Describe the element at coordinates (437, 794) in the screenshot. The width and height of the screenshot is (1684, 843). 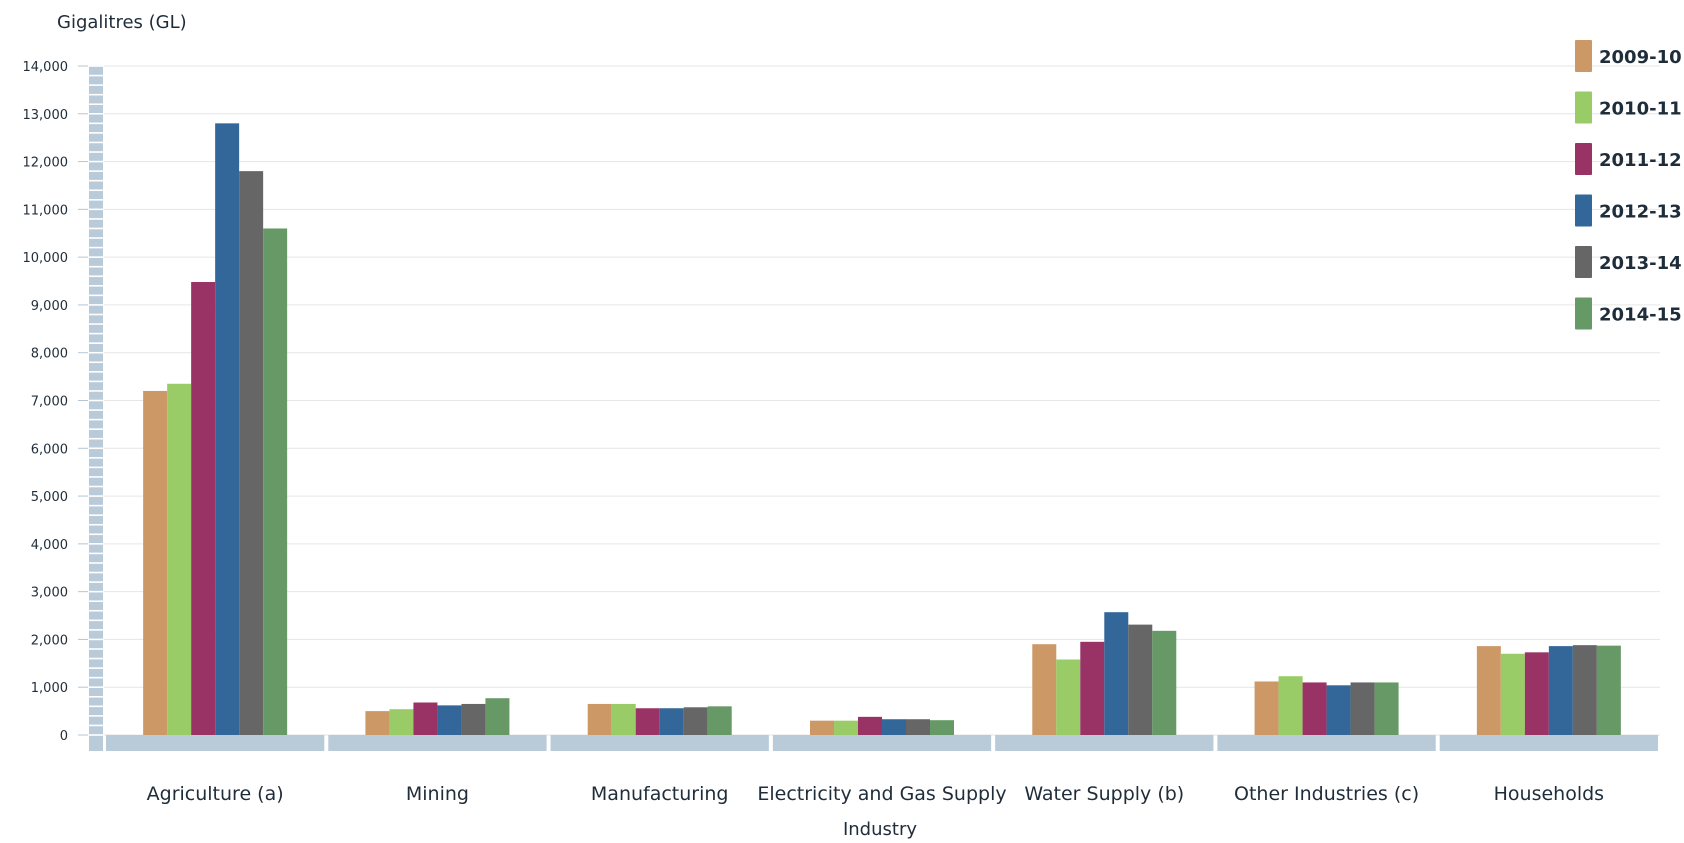
I see `category-label: Mining` at that location.